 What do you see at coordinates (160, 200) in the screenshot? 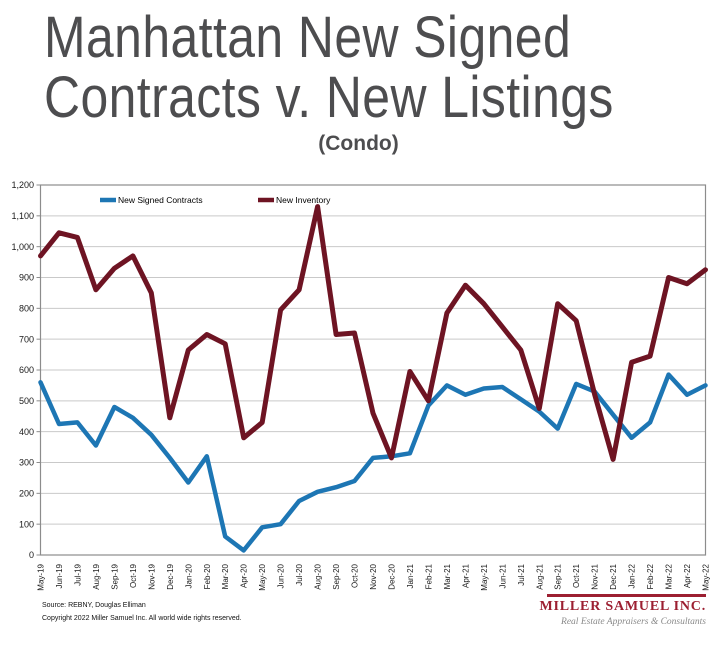
I see `legend-label-0: New Signed Contracts` at bounding box center [160, 200].